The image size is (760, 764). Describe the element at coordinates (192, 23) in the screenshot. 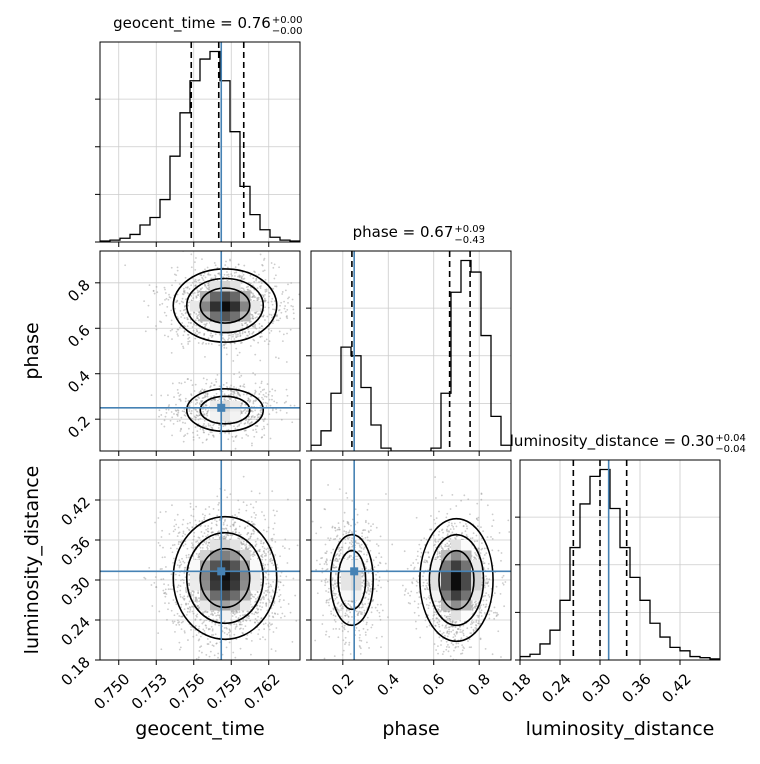

I see `panel-title-text: geocent_time = 0.76` at that location.